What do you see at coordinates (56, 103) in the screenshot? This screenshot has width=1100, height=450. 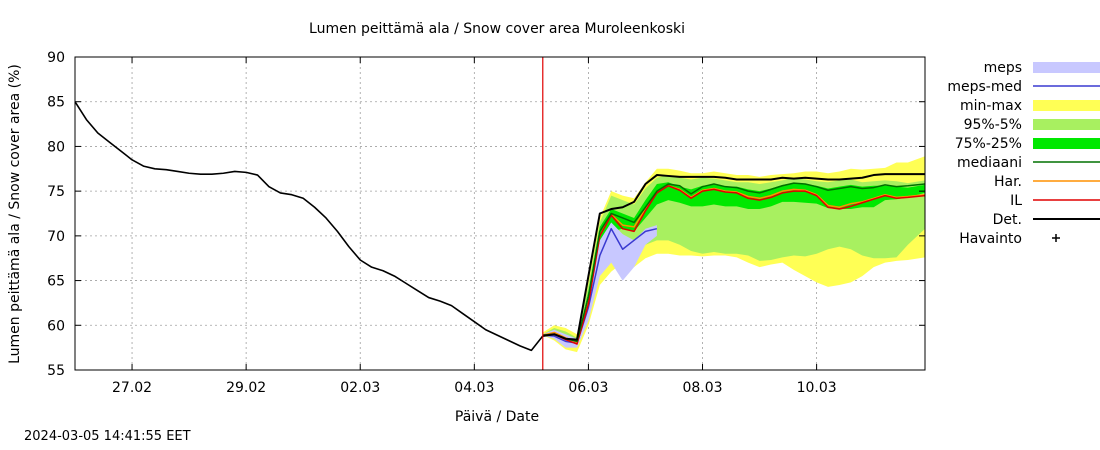 I see `y-tick-label: 85` at bounding box center [56, 103].